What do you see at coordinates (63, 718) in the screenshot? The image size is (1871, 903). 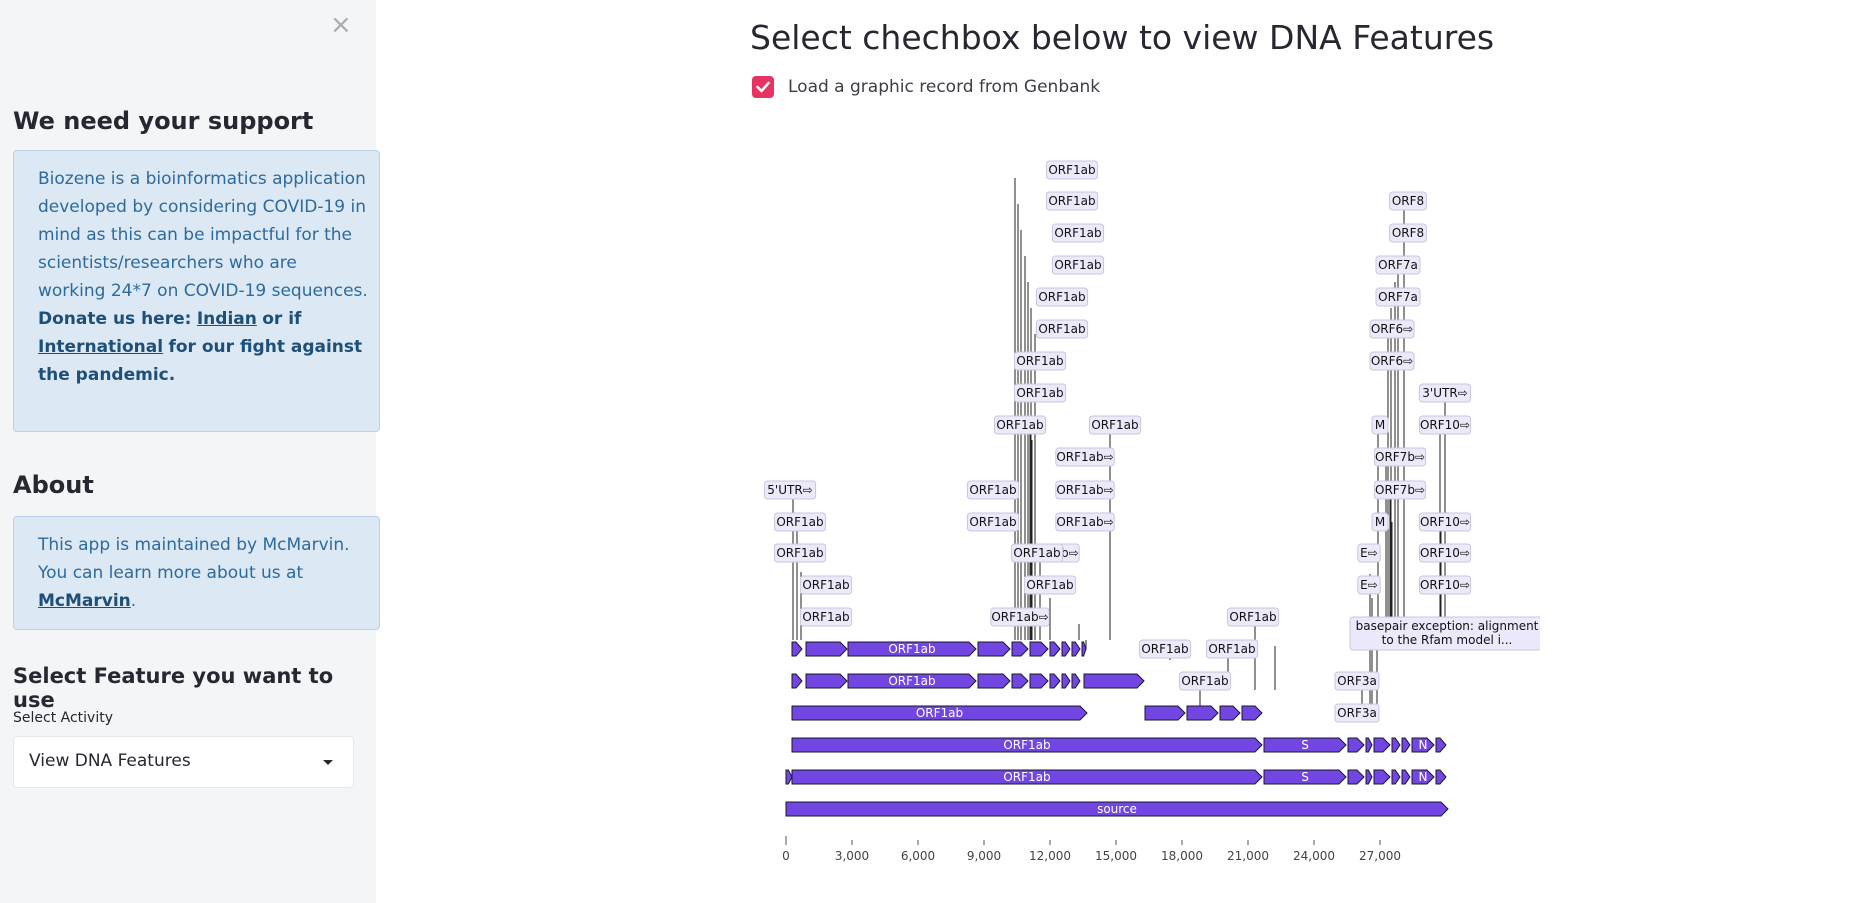 I see `activity-select-label: Select Activity` at bounding box center [63, 718].